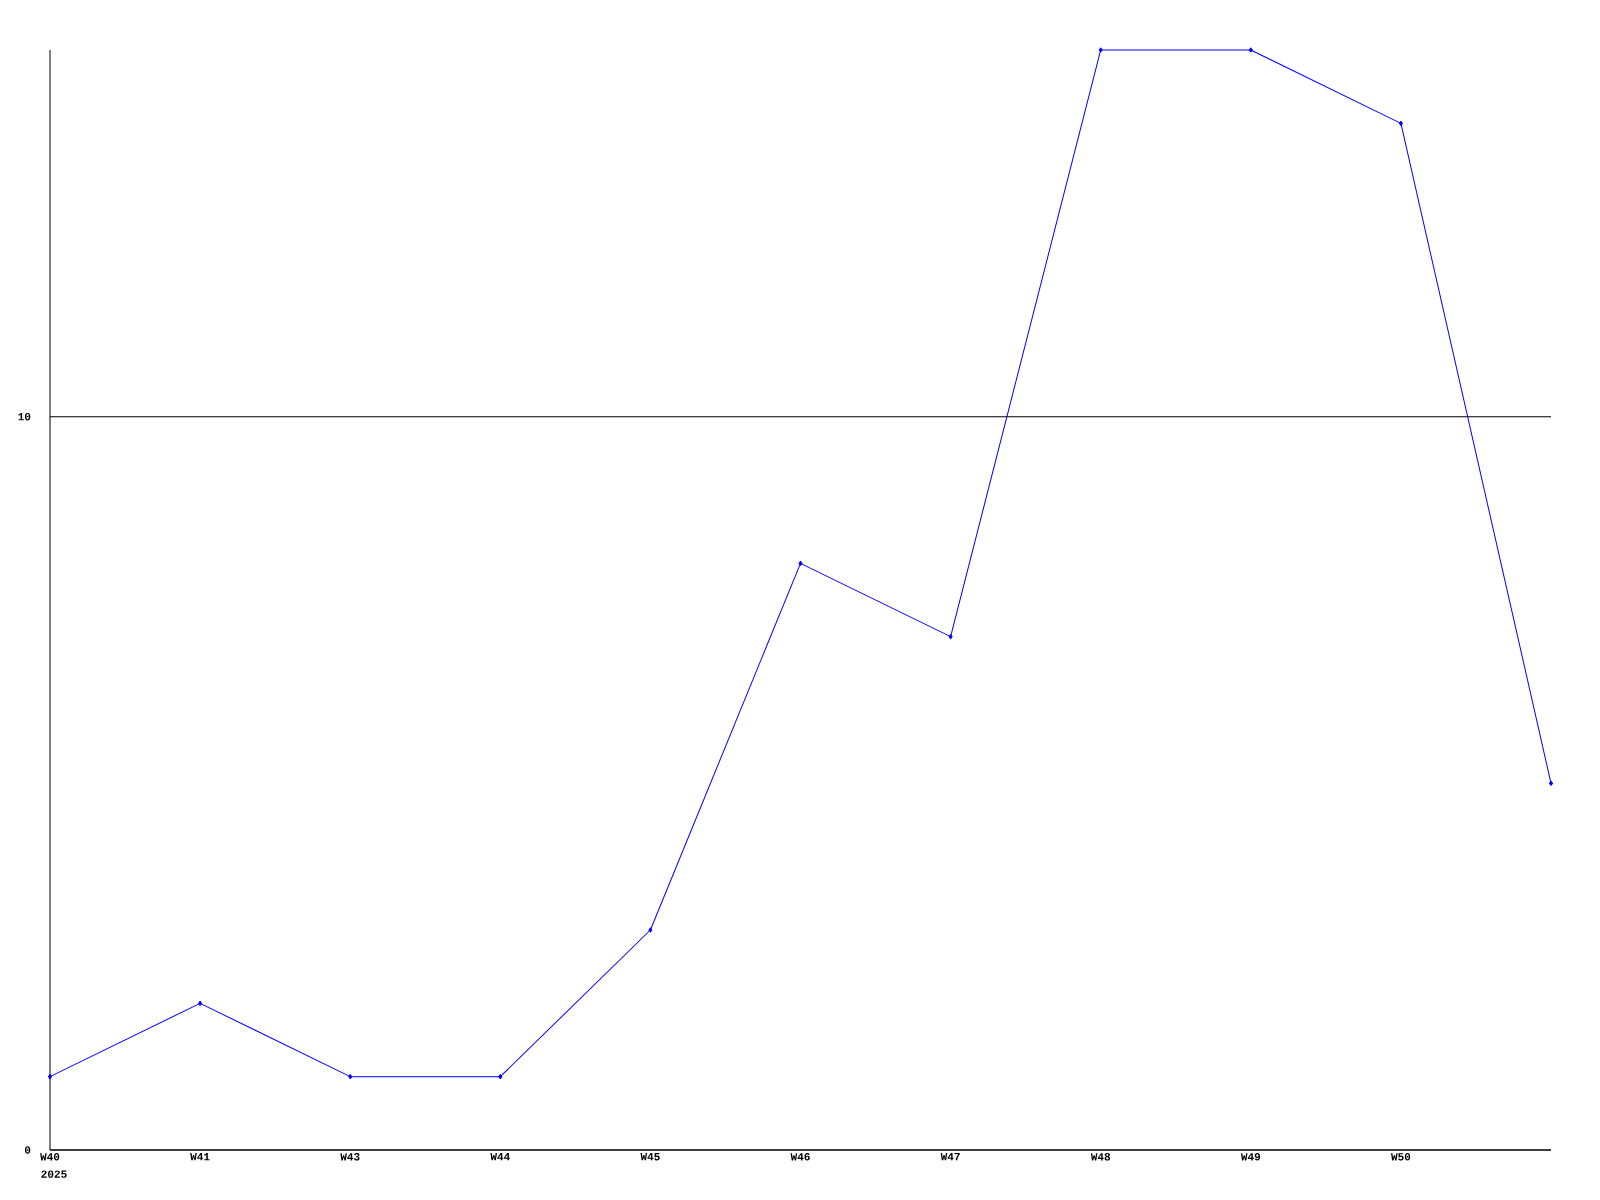  I want to click on text: 2025, so click(54, 1174).